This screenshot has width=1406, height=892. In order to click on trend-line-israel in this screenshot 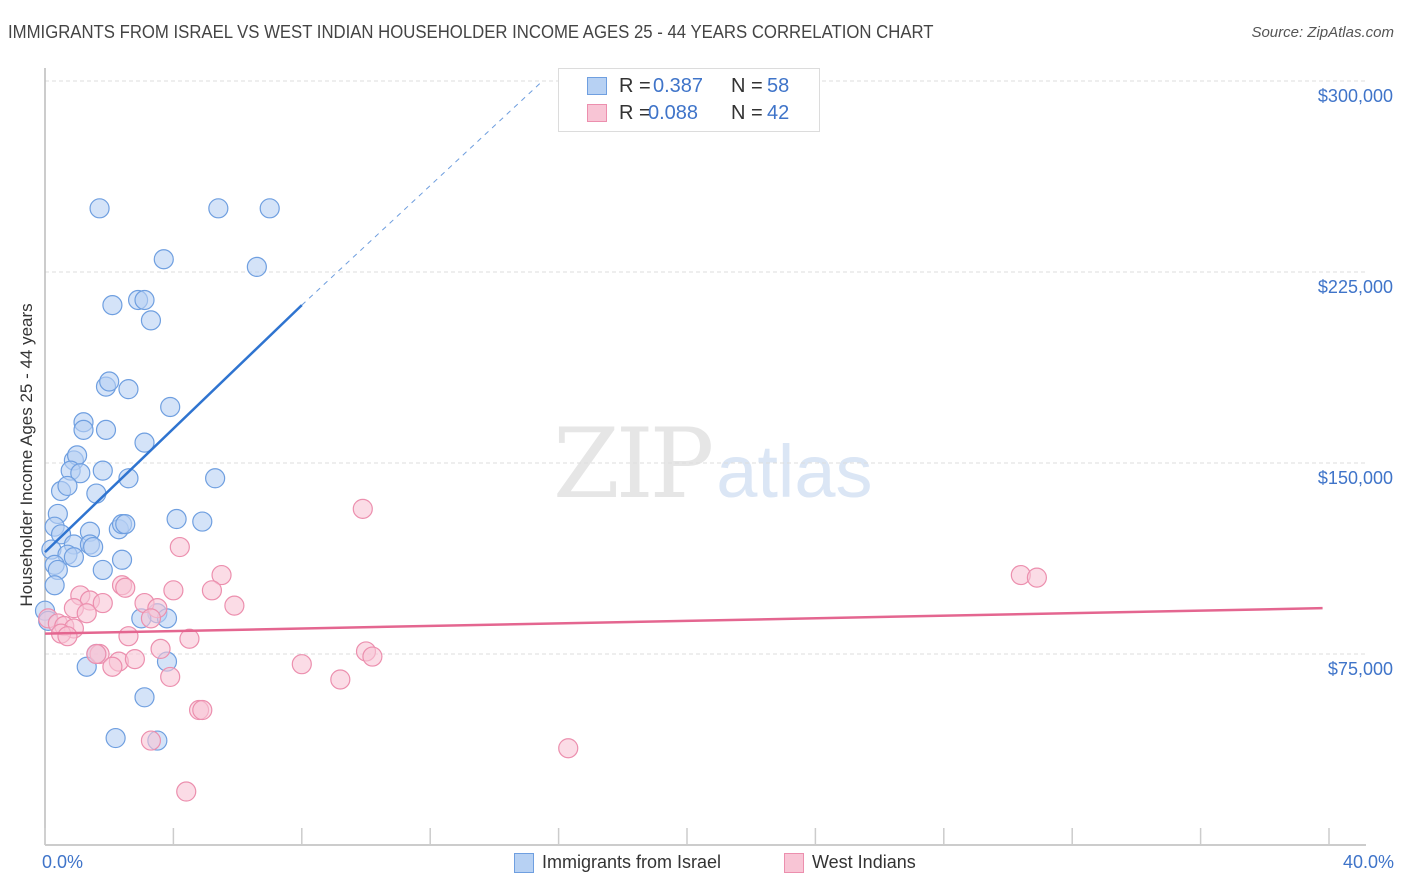, I will do `click(173, 429)`.